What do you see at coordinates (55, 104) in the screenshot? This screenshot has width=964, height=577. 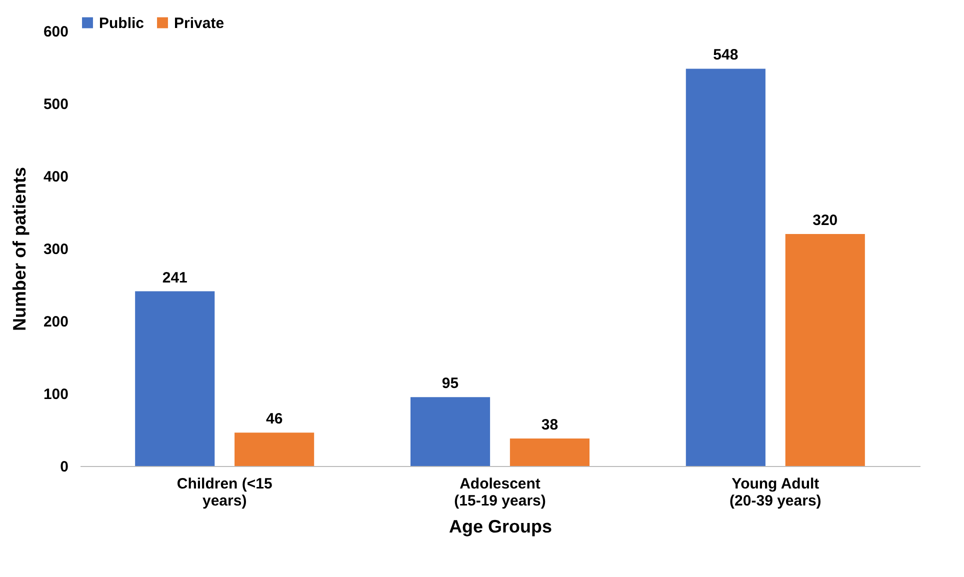 I see `y-tick-label: 500` at bounding box center [55, 104].